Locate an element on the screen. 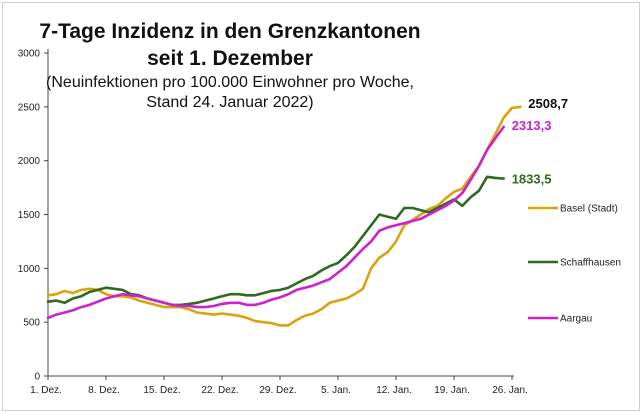  x-tick-label: 26. Jan. is located at coordinates (510, 390).